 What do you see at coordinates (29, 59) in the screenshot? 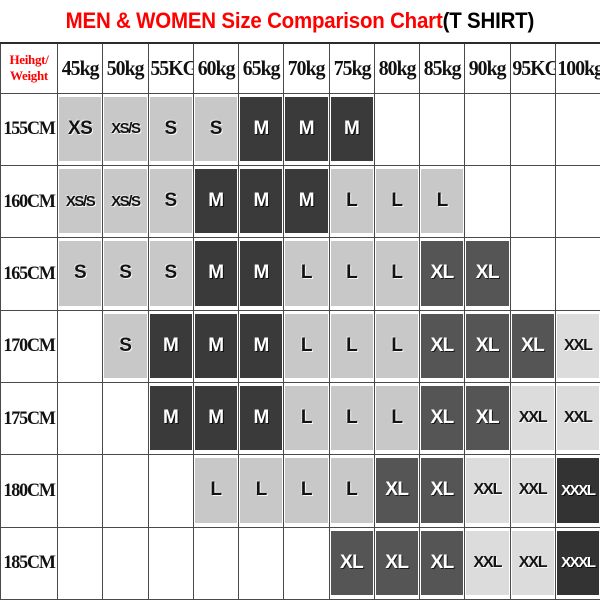
I see `corner-header-line1: Heihgt/` at bounding box center [29, 59].